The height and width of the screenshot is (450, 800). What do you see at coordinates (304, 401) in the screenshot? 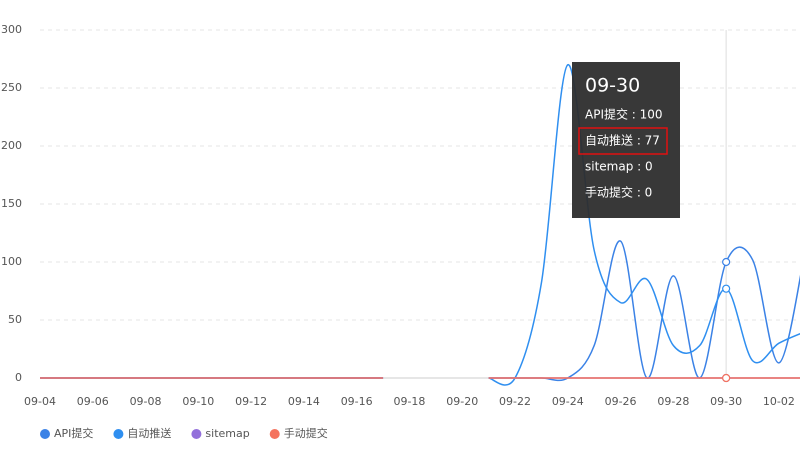
I see `x-tick-label: 09-14` at bounding box center [304, 401].